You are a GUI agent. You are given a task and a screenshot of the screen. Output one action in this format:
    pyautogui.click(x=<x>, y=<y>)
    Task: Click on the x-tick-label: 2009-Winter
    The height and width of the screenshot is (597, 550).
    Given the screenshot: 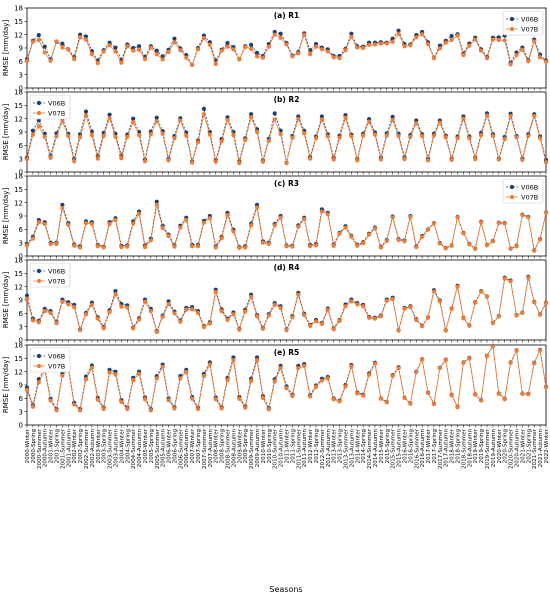 What is the action you would take?
    pyautogui.click(x=240, y=445)
    